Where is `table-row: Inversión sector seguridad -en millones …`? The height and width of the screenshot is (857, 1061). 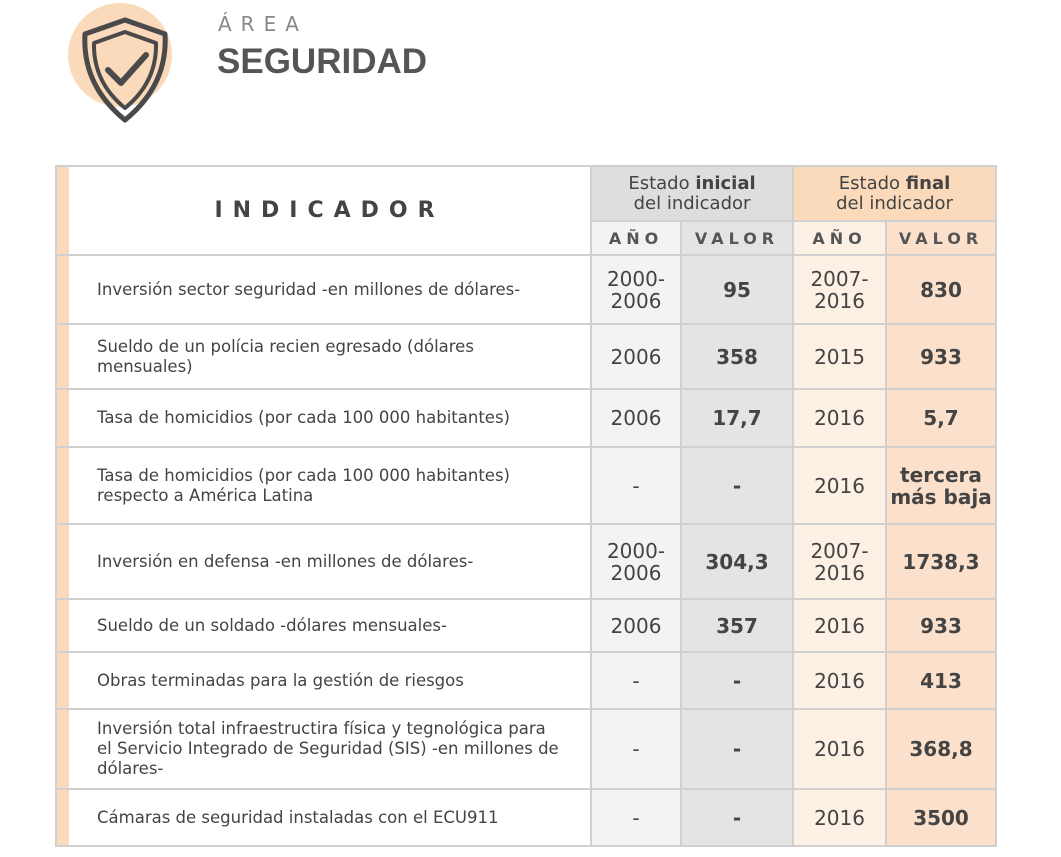
table-row: Inversión sector seguridad -en millones … is located at coordinates (526, 289).